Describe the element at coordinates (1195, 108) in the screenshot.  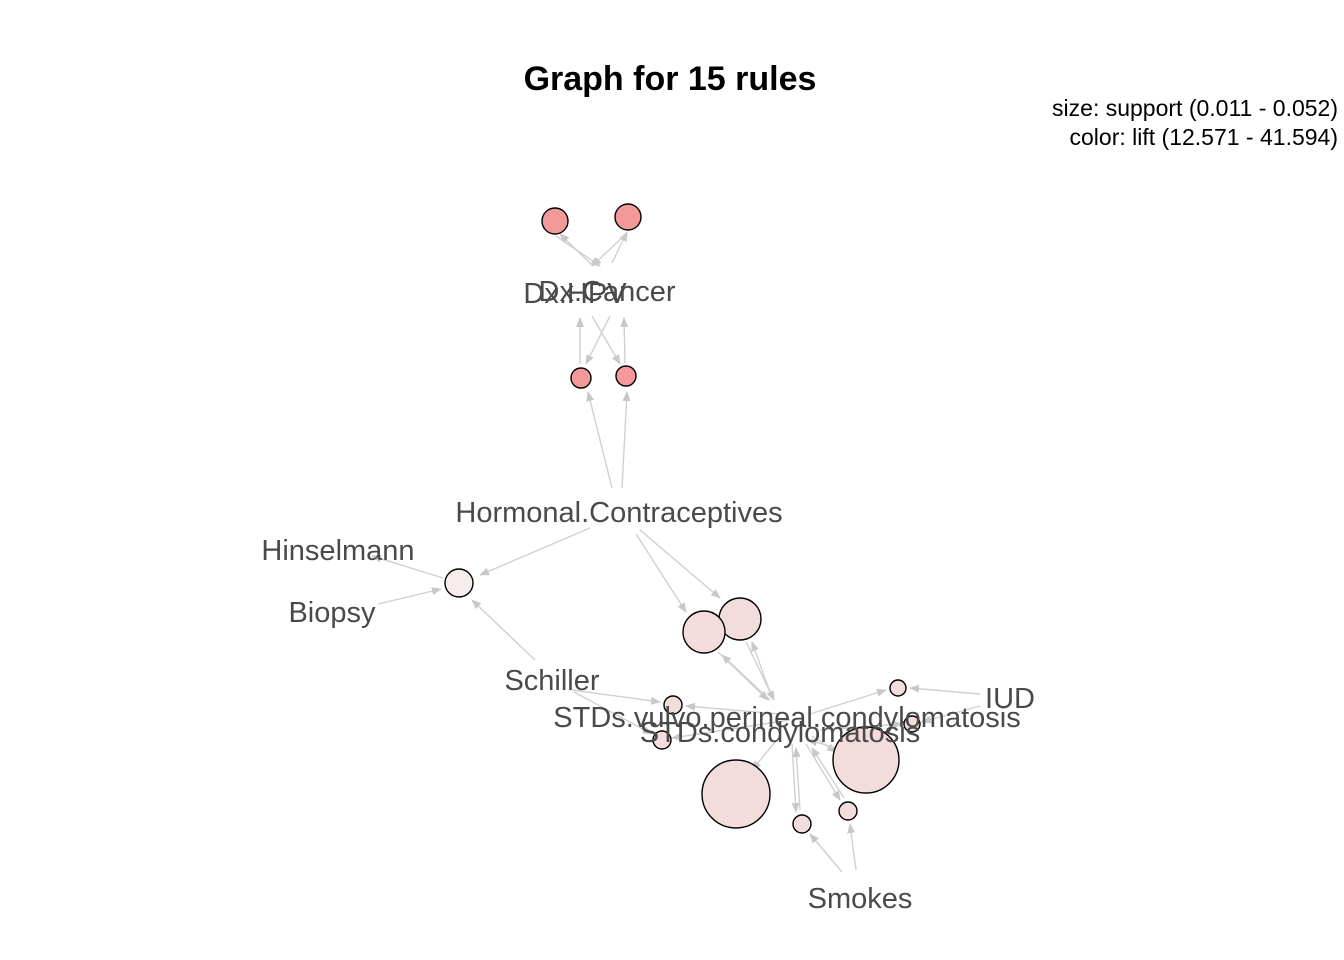
I see `legend-size: size: support (0.011 - 0.052)` at that location.